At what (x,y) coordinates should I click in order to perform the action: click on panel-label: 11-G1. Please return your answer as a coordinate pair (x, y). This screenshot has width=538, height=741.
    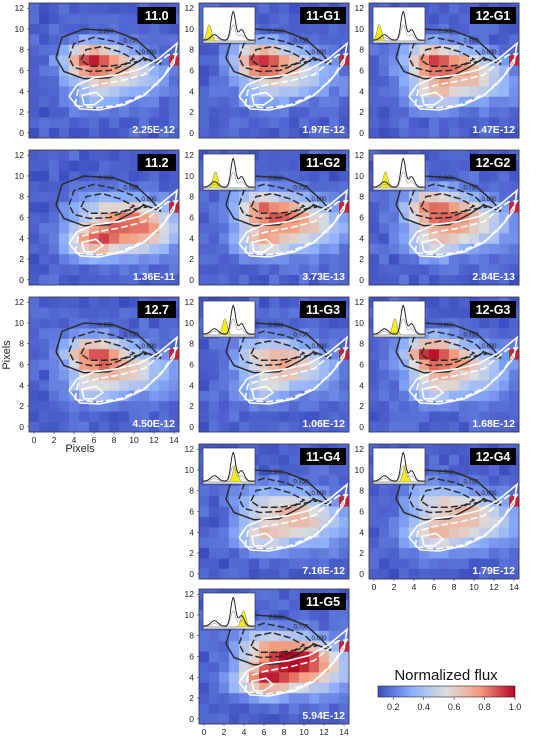
    Looking at the image, I should click on (323, 16).